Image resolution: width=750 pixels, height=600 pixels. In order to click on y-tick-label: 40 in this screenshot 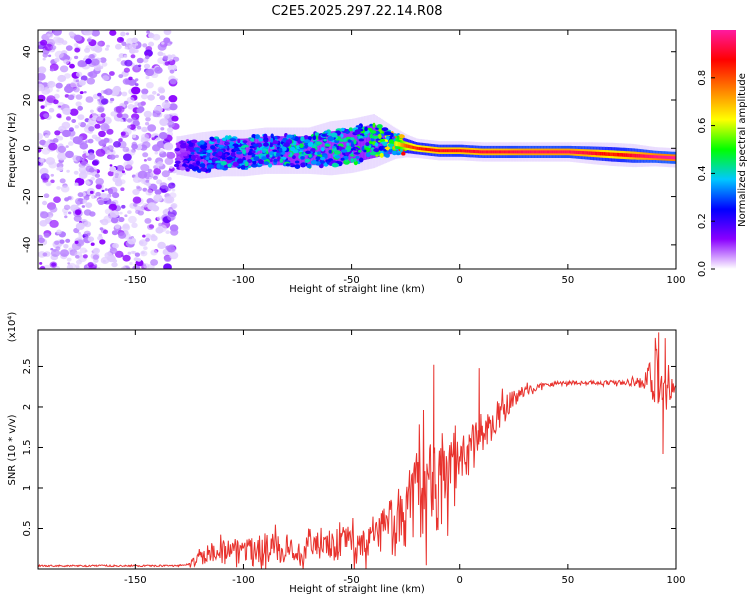, I will do `click(27, 51)`.